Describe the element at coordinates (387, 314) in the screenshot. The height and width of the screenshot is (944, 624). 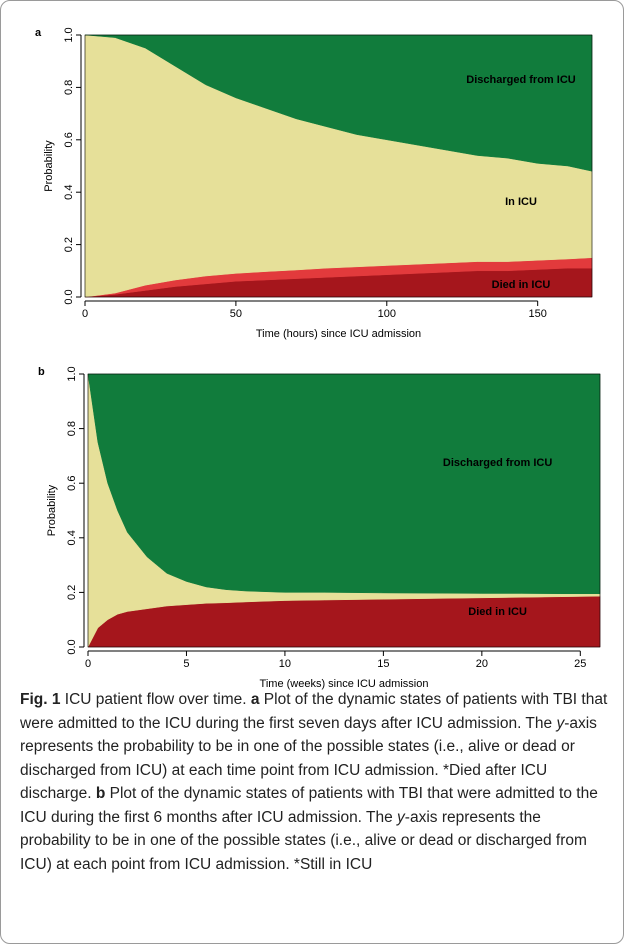
I see `x-tick-label: 100` at that location.